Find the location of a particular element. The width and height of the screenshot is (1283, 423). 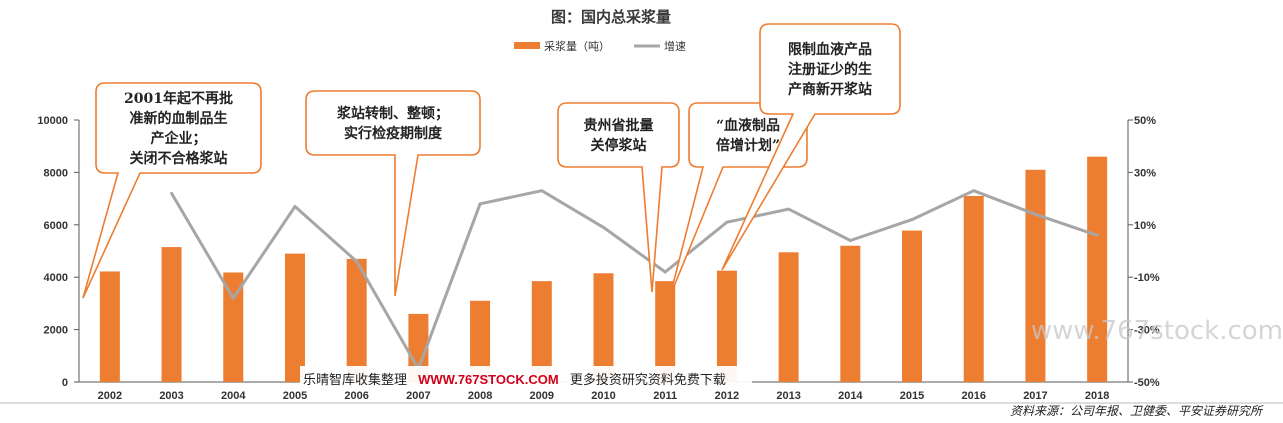

growth-point-2010 is located at coordinates (603, 227).